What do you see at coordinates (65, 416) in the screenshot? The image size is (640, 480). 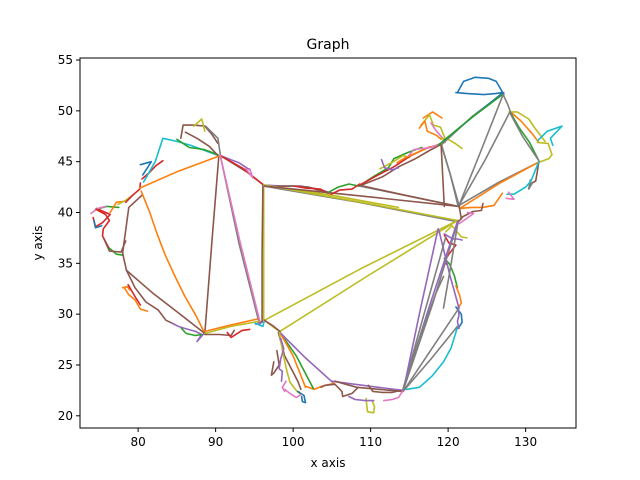 I see `y-tick-label: 20` at bounding box center [65, 416].